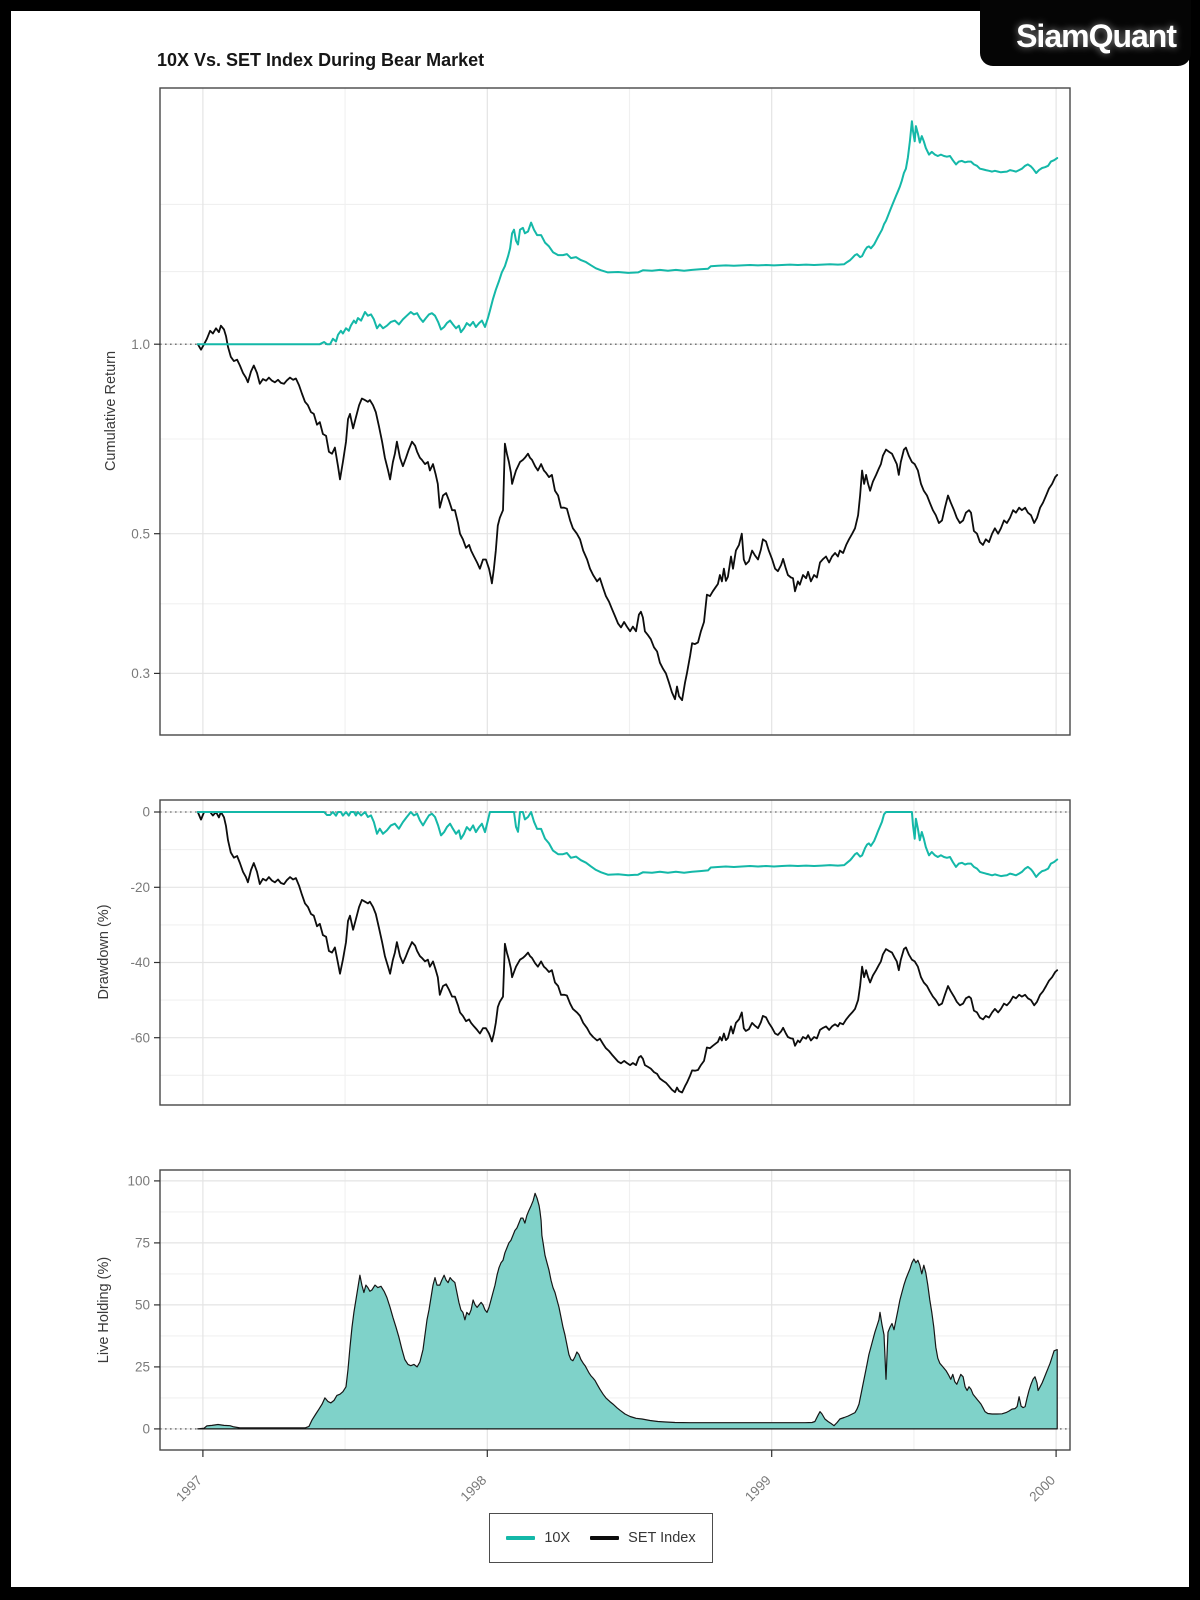  What do you see at coordinates (142, 1367) in the screenshot?
I see `y-tick-label: 25` at bounding box center [142, 1367].